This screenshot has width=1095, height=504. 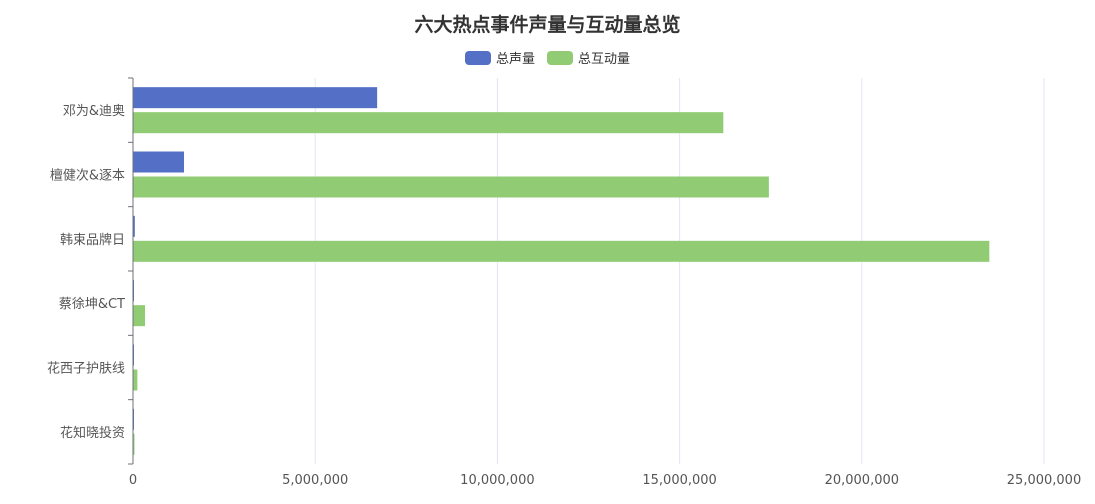 I want to click on x-tick-label-1: 5,000,000, so click(x=315, y=480).